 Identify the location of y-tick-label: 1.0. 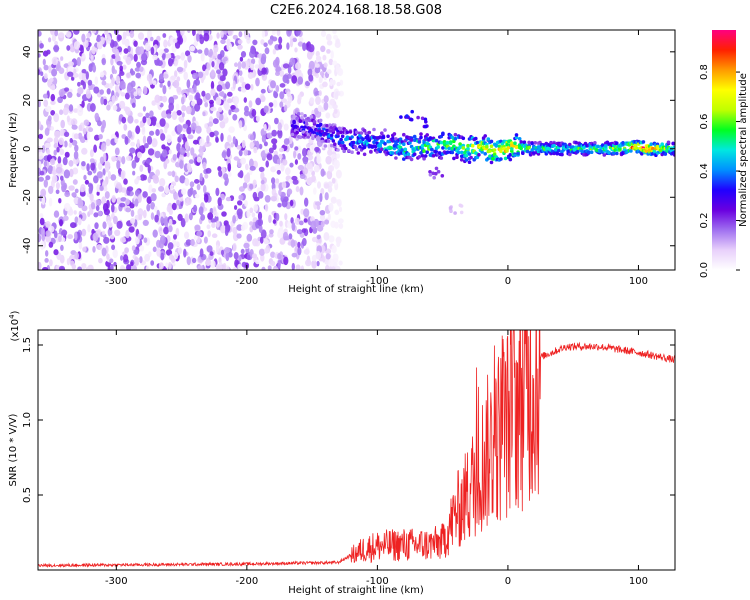
(27, 420).